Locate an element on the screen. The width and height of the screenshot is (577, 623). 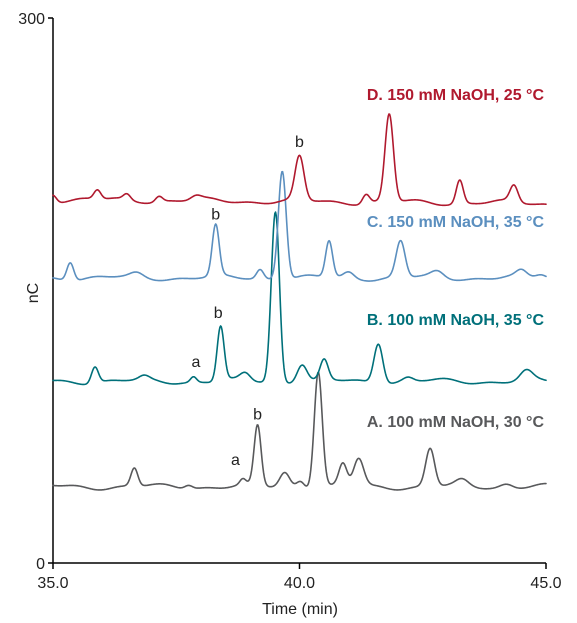
y-axis-title: nC is located at coordinates (33, 293).